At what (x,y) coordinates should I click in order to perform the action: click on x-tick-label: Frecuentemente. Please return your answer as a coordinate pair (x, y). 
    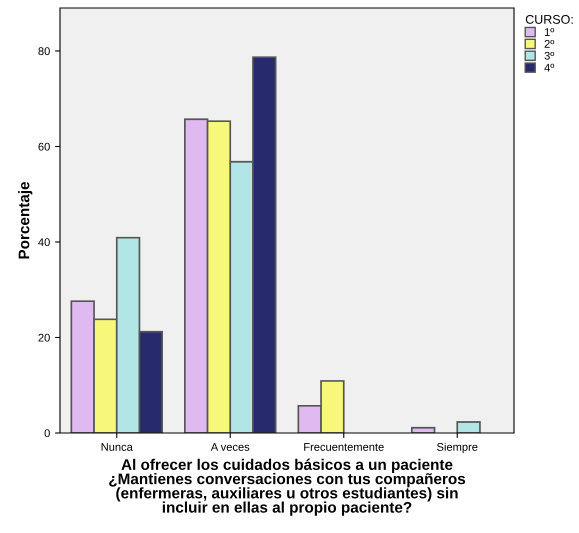
    Looking at the image, I should click on (344, 447).